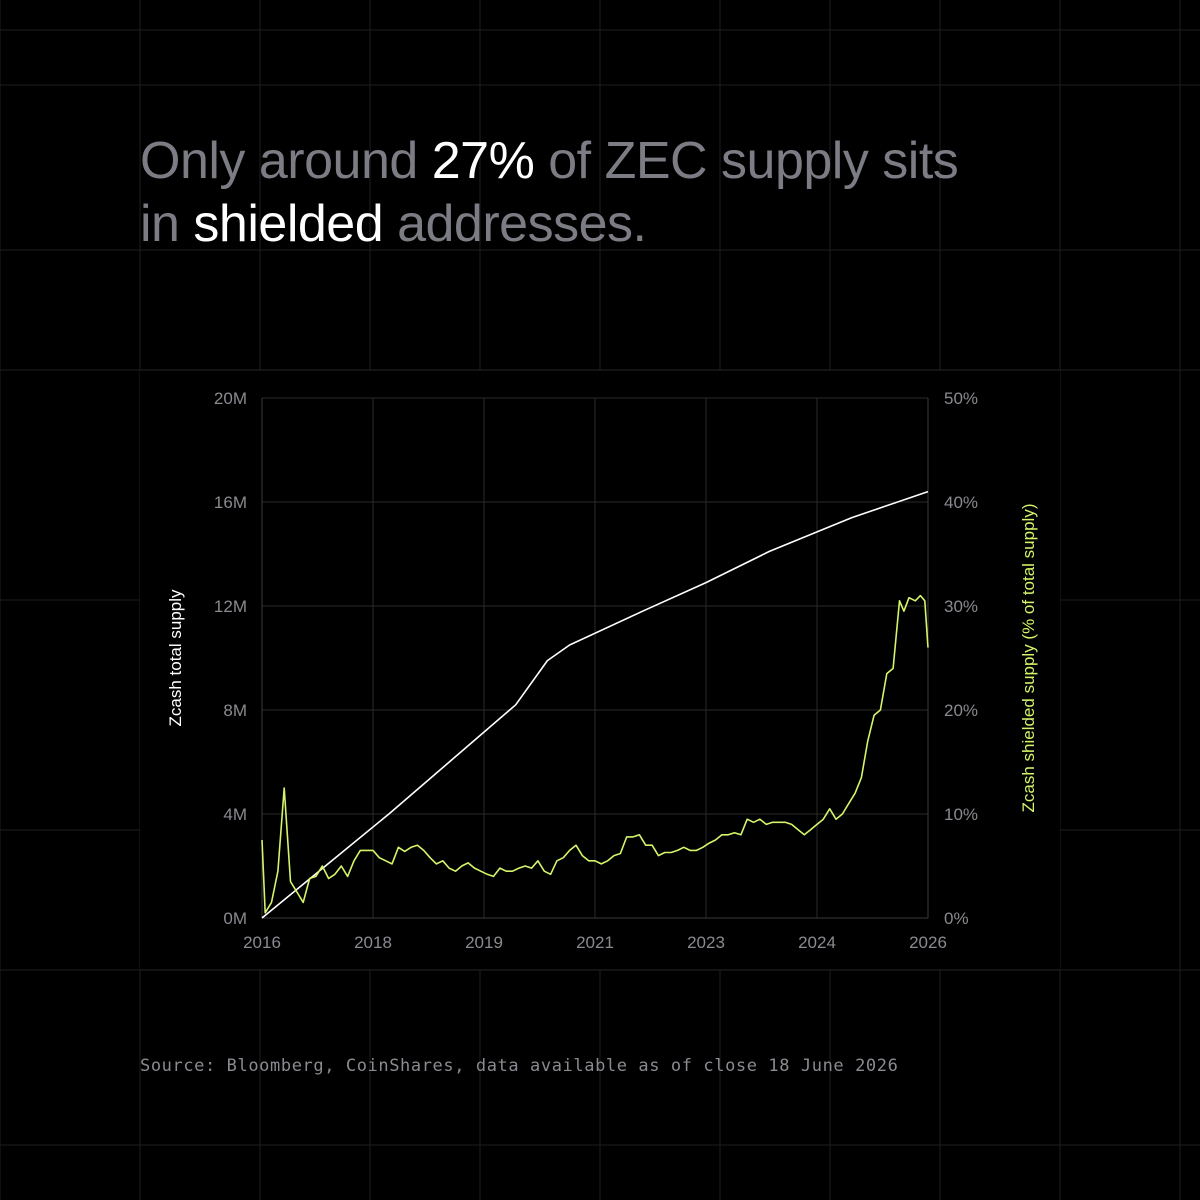  Describe the element at coordinates (483, 161) in the screenshot. I see `headline-highlight-percent: 27%` at that location.